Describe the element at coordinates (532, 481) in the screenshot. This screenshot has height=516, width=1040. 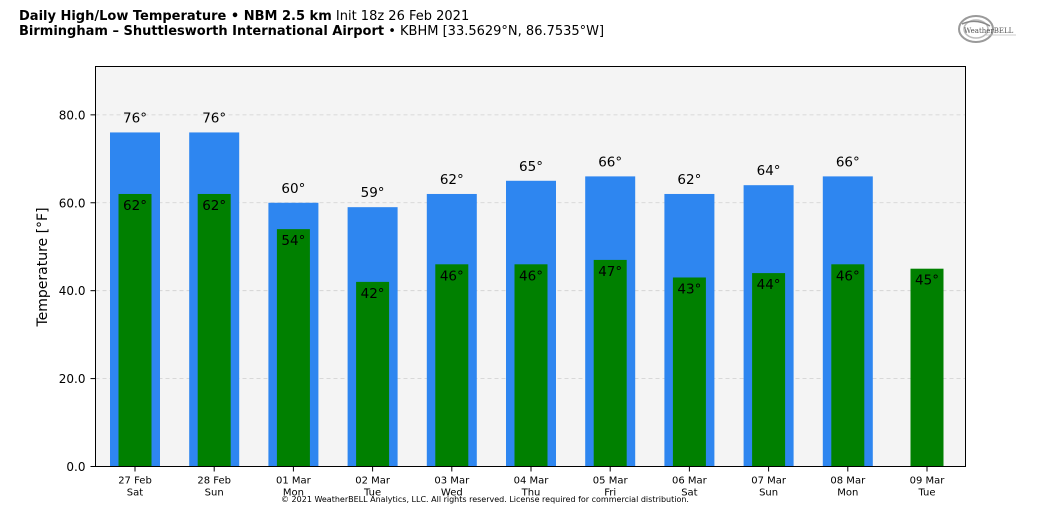
I see `x-tick-date: 04 Mar` at that location.